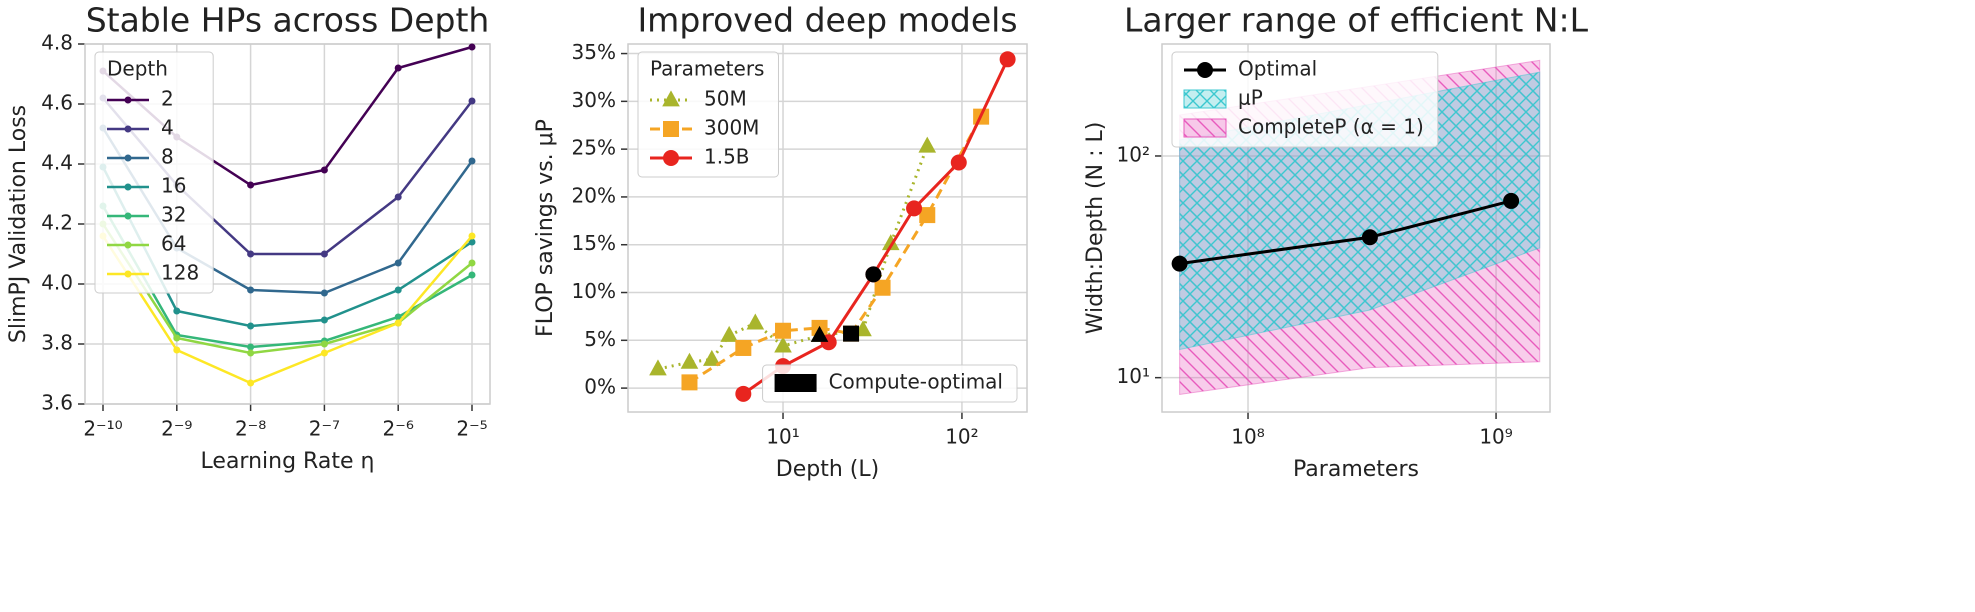 Image resolution: width=1975 pixels, height=612 pixels. Describe the element at coordinates (471, 429) in the screenshot. I see `x-tick-label: 2⁻⁵` at that location.